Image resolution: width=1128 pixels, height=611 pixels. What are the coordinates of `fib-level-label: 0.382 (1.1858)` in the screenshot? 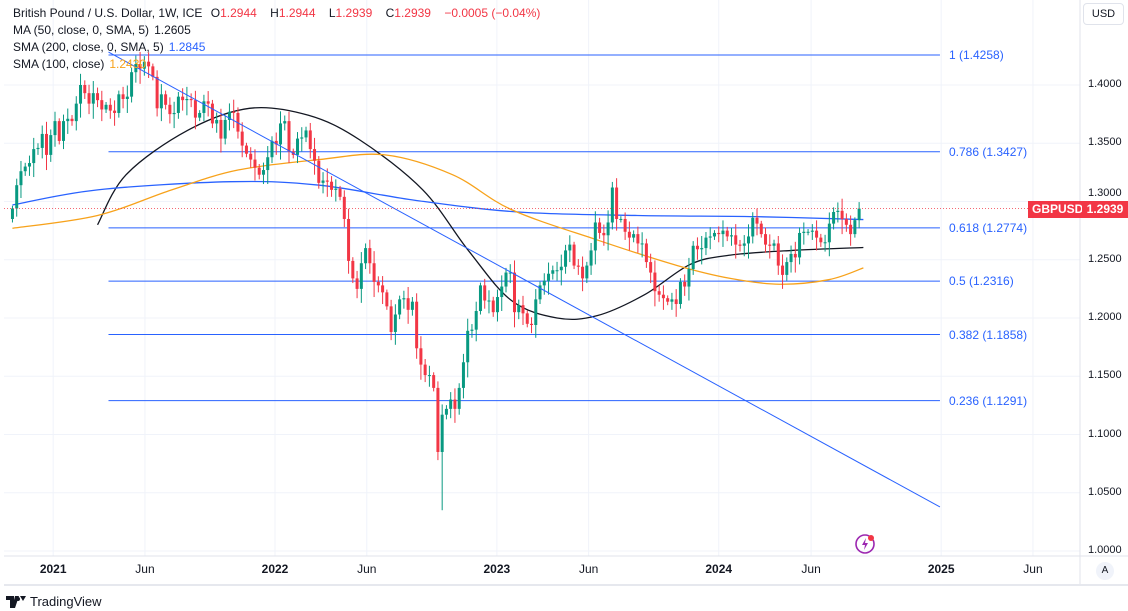 It's located at (988, 334).